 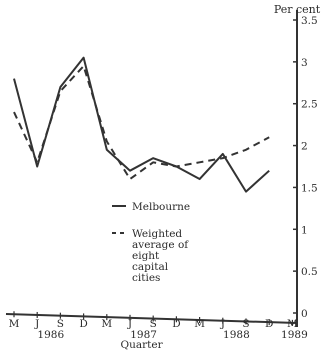 What do you see at coordinates (50, 335) in the screenshot?
I see `year-label: 1986` at bounding box center [50, 335].